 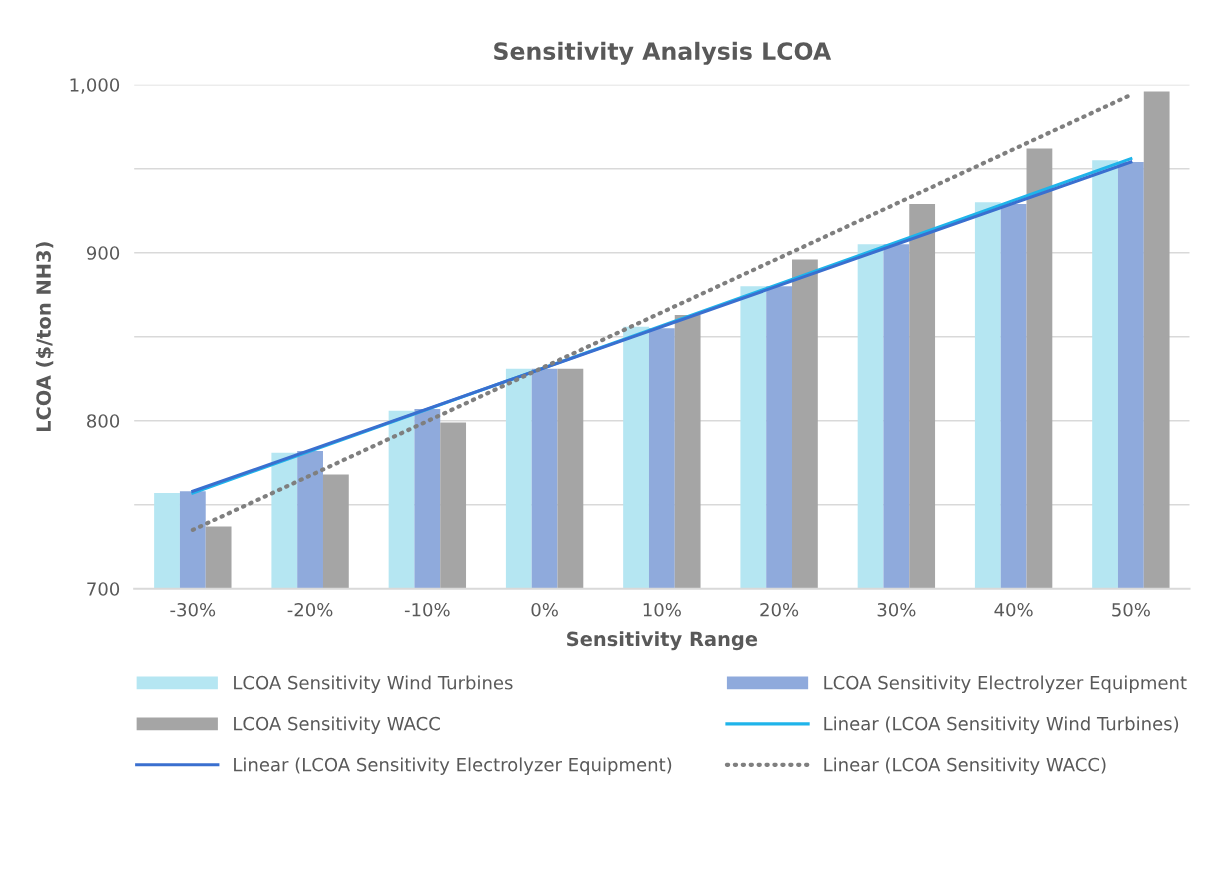 I want to click on x-tick-label: -30%, so click(x=193, y=609).